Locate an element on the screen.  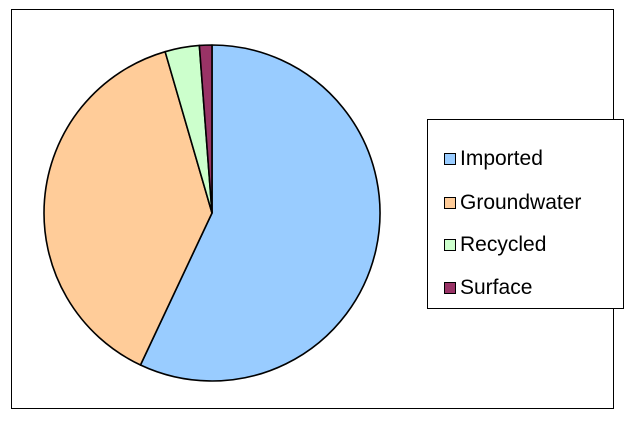
legend-item-surface: Surface is located at coordinates (488, 288).